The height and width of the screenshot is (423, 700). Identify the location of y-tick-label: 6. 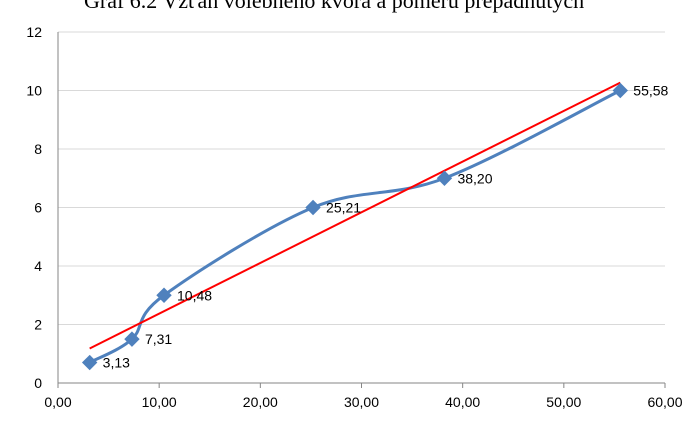
(38, 208).